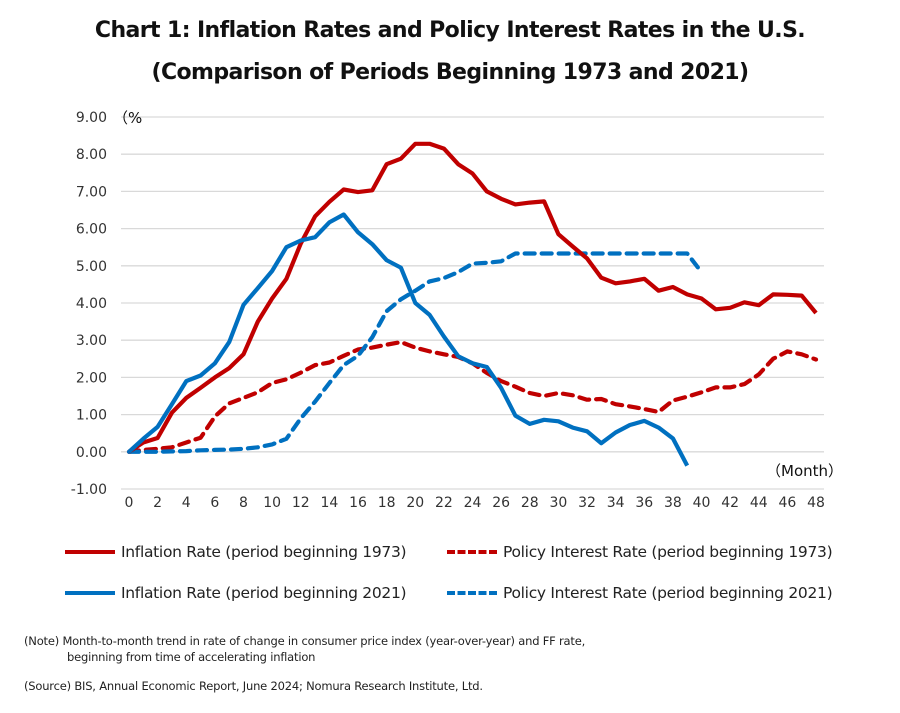 The image size is (900, 713). I want to click on series-line-policy-interest-rate-period-beginning-1973, so click(472, 397).